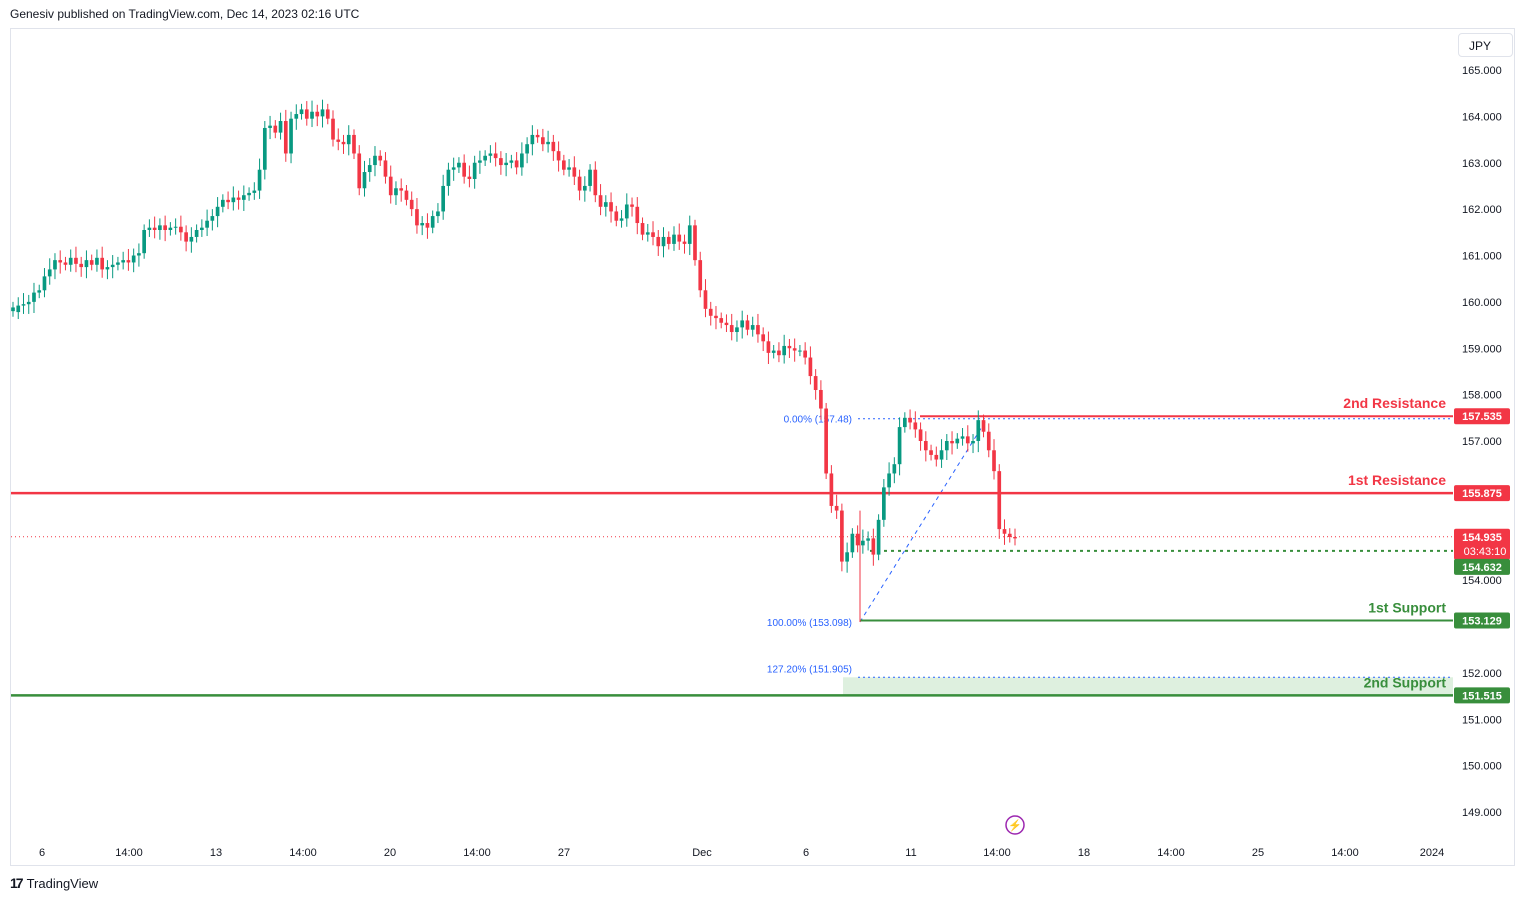 The height and width of the screenshot is (901, 1528). Describe the element at coordinates (390, 853) in the screenshot. I see `x-tick-label: 20` at that location.